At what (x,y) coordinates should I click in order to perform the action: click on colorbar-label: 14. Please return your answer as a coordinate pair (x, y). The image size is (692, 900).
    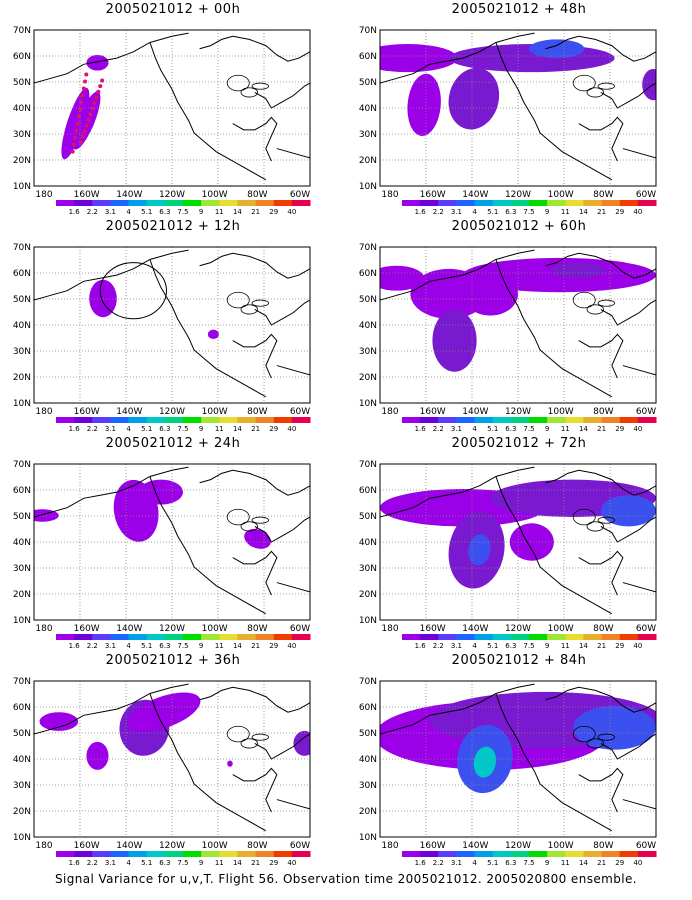
    Looking at the image, I should click on (583, 212).